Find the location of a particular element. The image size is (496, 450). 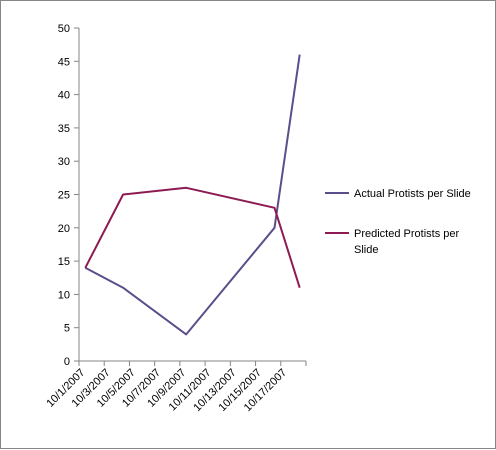

y-tick-label: 50 is located at coordinates (64, 29).